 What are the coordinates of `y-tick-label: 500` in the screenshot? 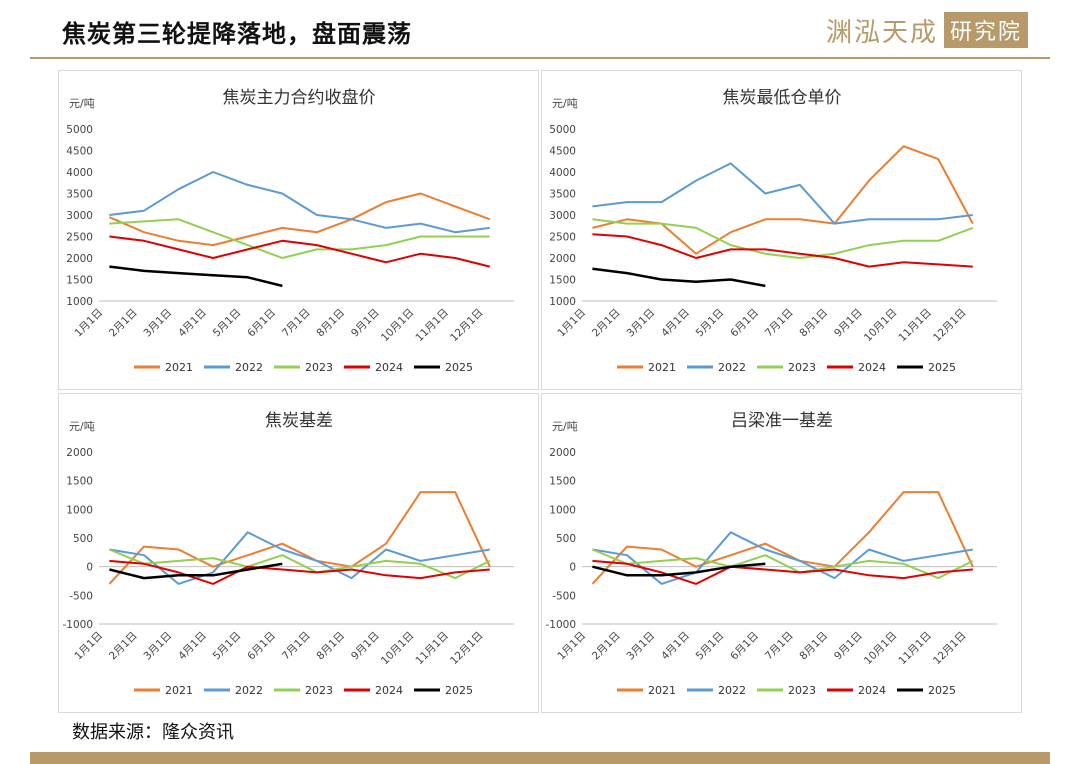 It's located at (566, 539).